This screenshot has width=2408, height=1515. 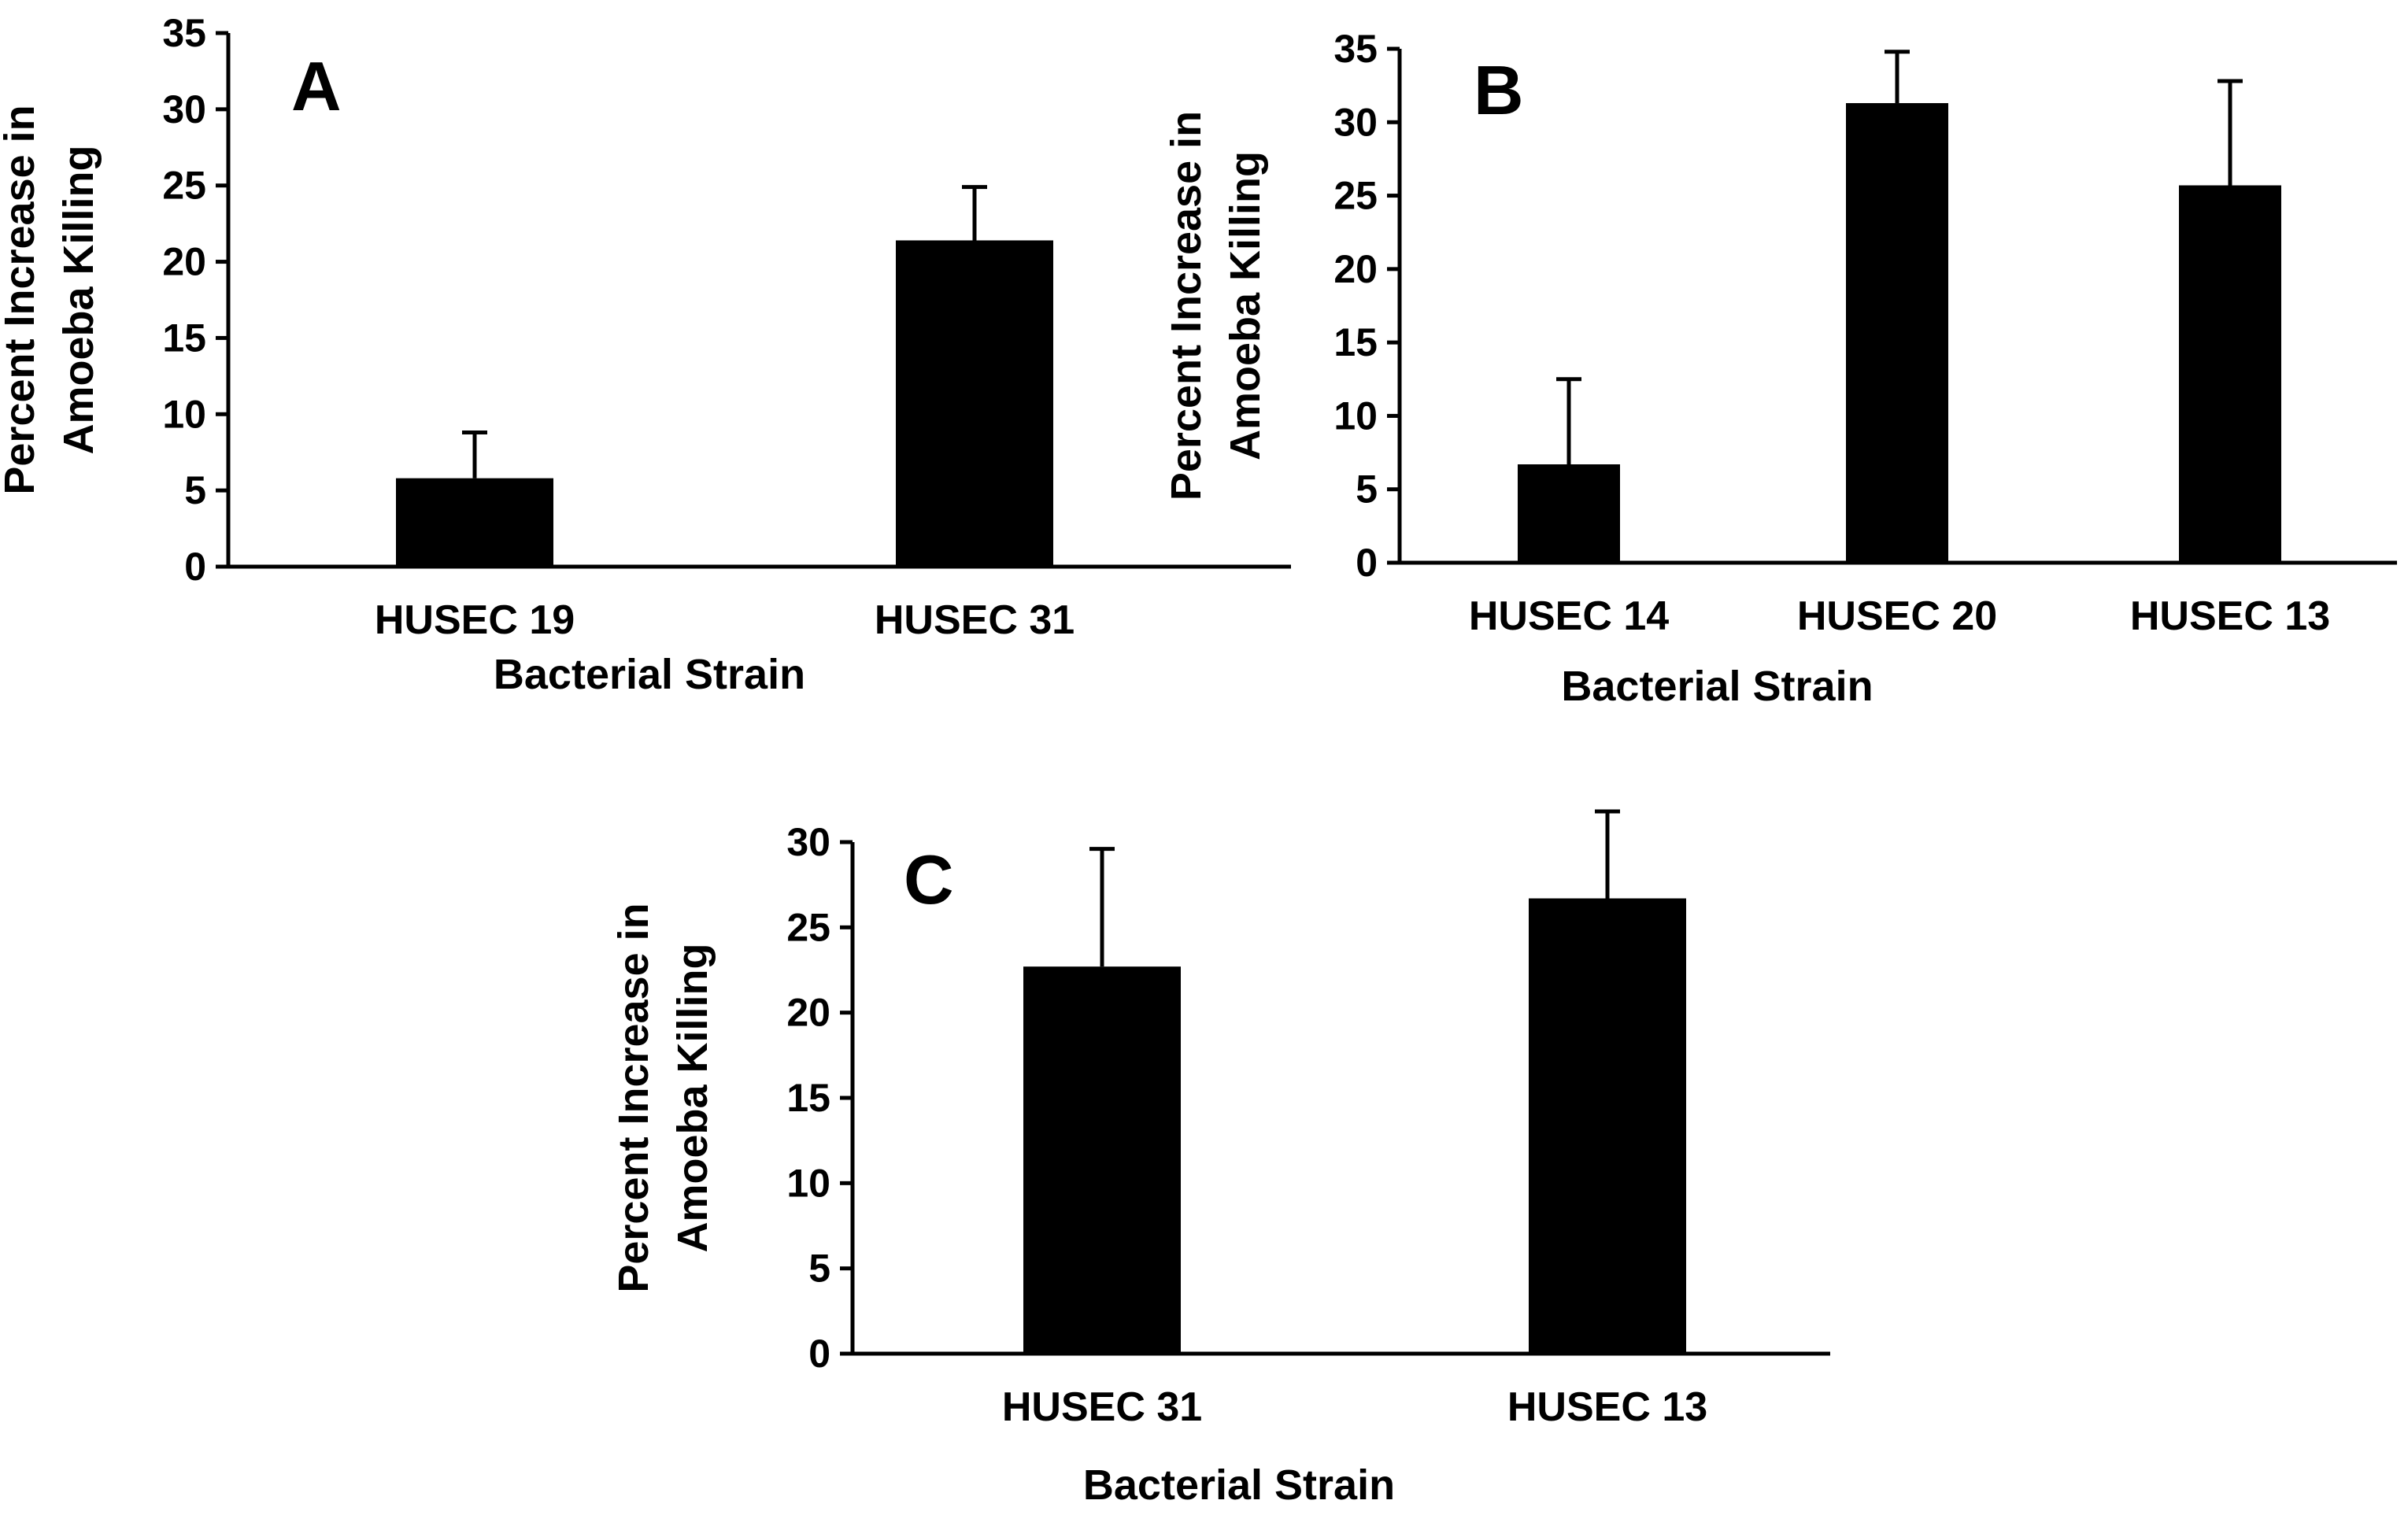 I want to click on category-label: HUSEC 14, so click(x=1569, y=616).